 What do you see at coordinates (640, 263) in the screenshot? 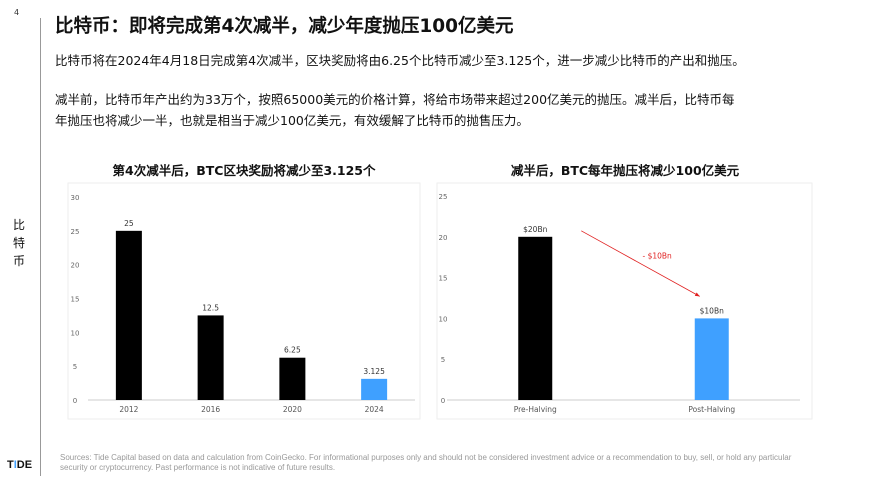
I see `reduction-arrow` at bounding box center [640, 263].